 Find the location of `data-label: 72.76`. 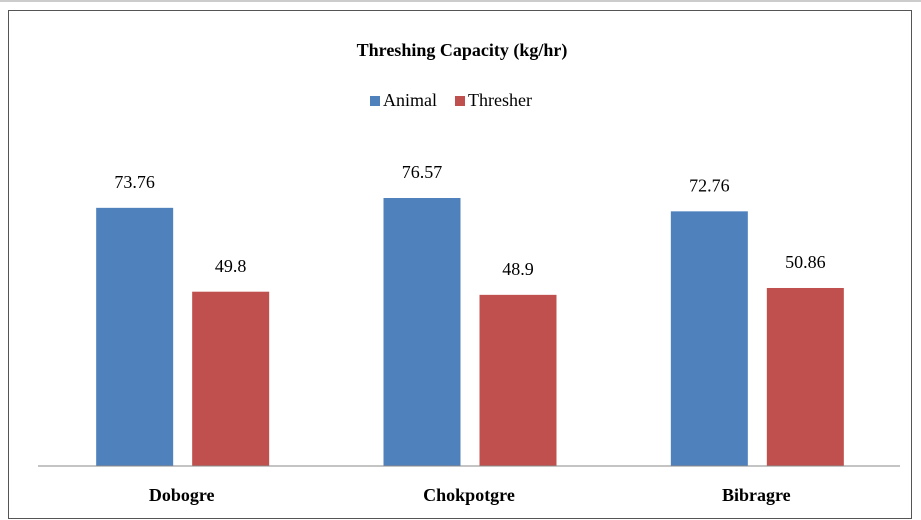

data-label: 72.76 is located at coordinates (709, 185).